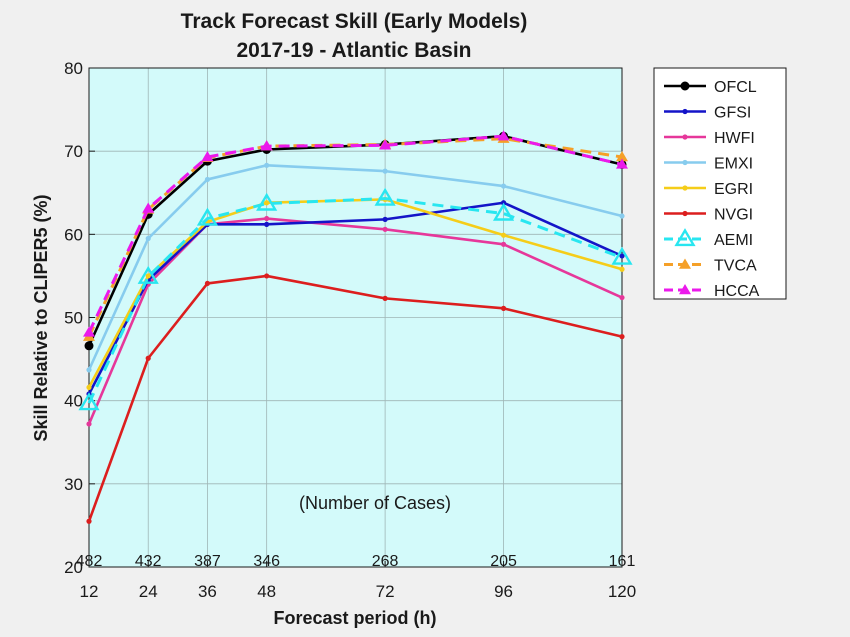  What do you see at coordinates (73, 234) in the screenshot?
I see `y-tick-label: 60` at bounding box center [73, 234].